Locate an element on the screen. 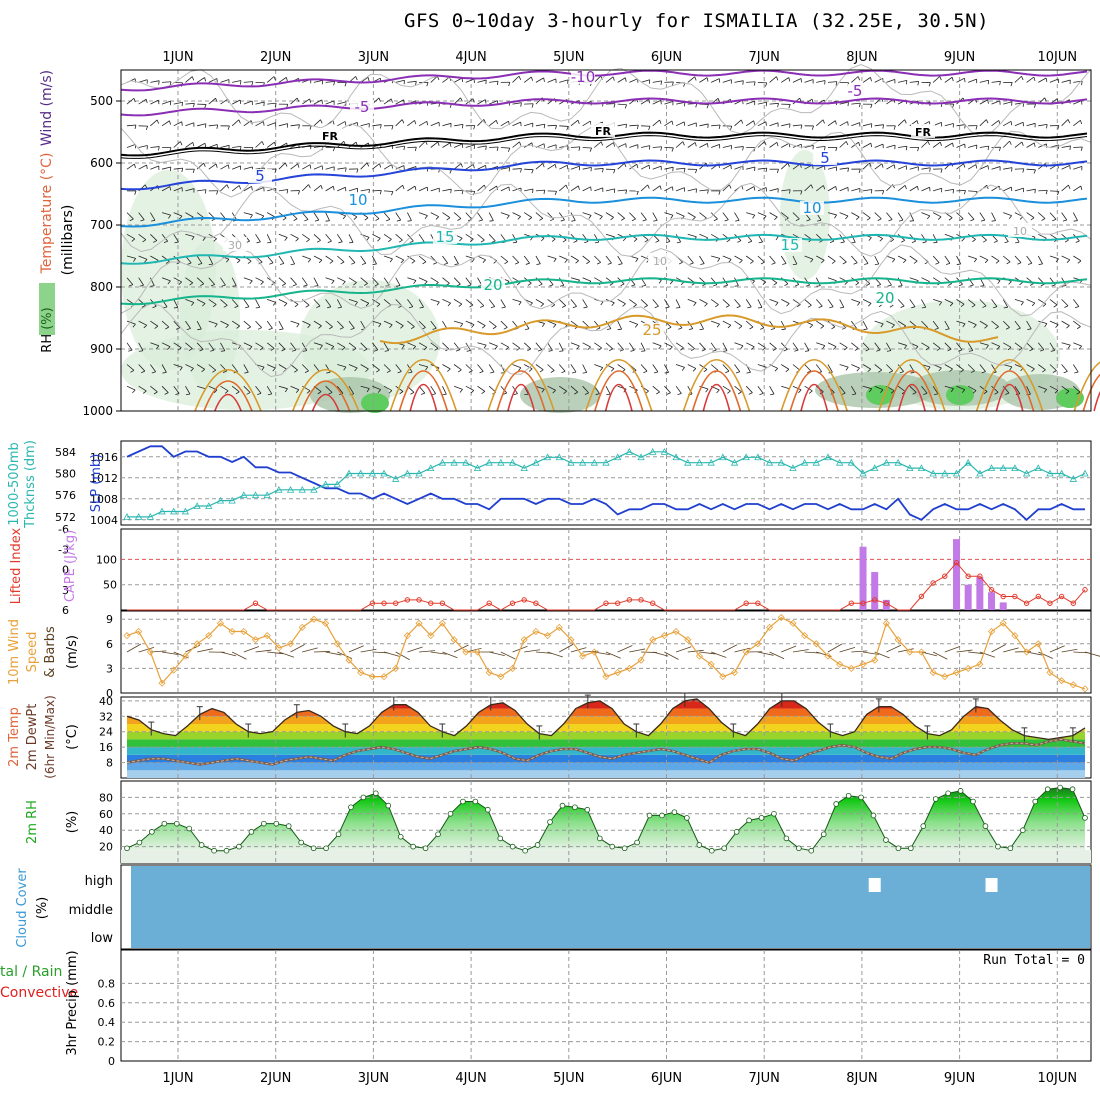 Image resolution: width=1100 pixels, height=1100 pixels. precip-legend-convective: Convective is located at coordinates (39, 993).